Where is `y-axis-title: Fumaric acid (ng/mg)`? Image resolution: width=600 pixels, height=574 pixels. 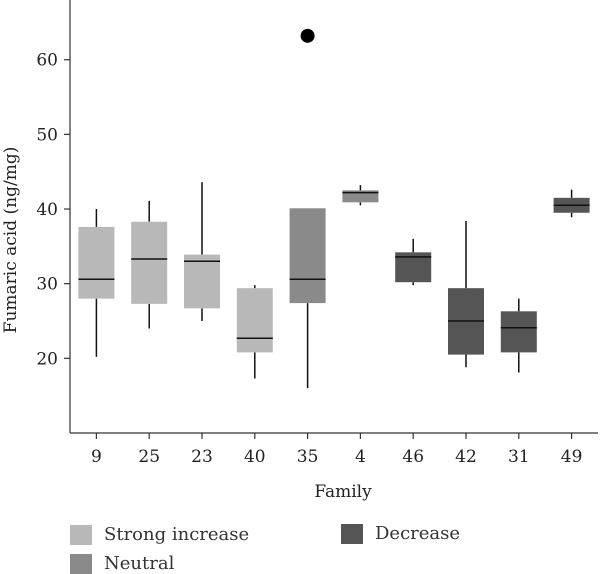
y-axis-title: Fumaric acid (ng/mg) is located at coordinates (11, 240).